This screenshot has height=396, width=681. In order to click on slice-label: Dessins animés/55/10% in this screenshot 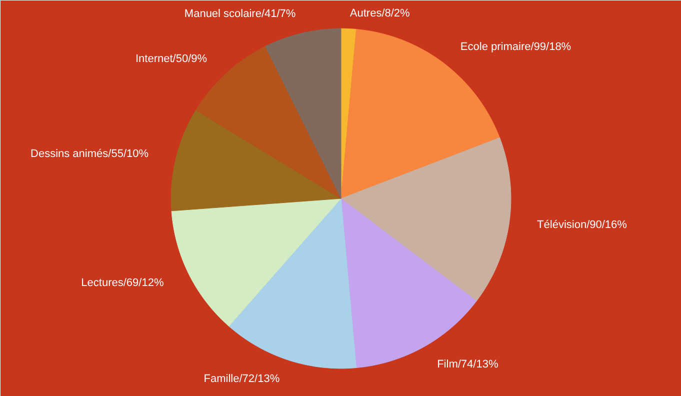, I will do `click(89, 154)`.